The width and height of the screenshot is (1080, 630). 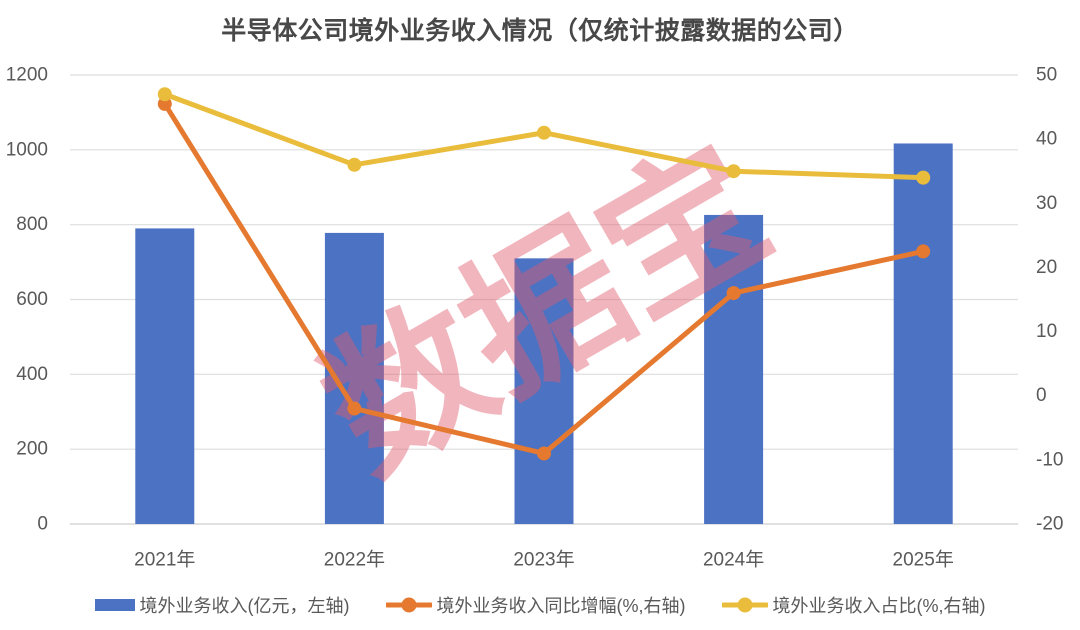 What do you see at coordinates (354, 408) in the screenshot?
I see `growth-point-2022年` at bounding box center [354, 408].